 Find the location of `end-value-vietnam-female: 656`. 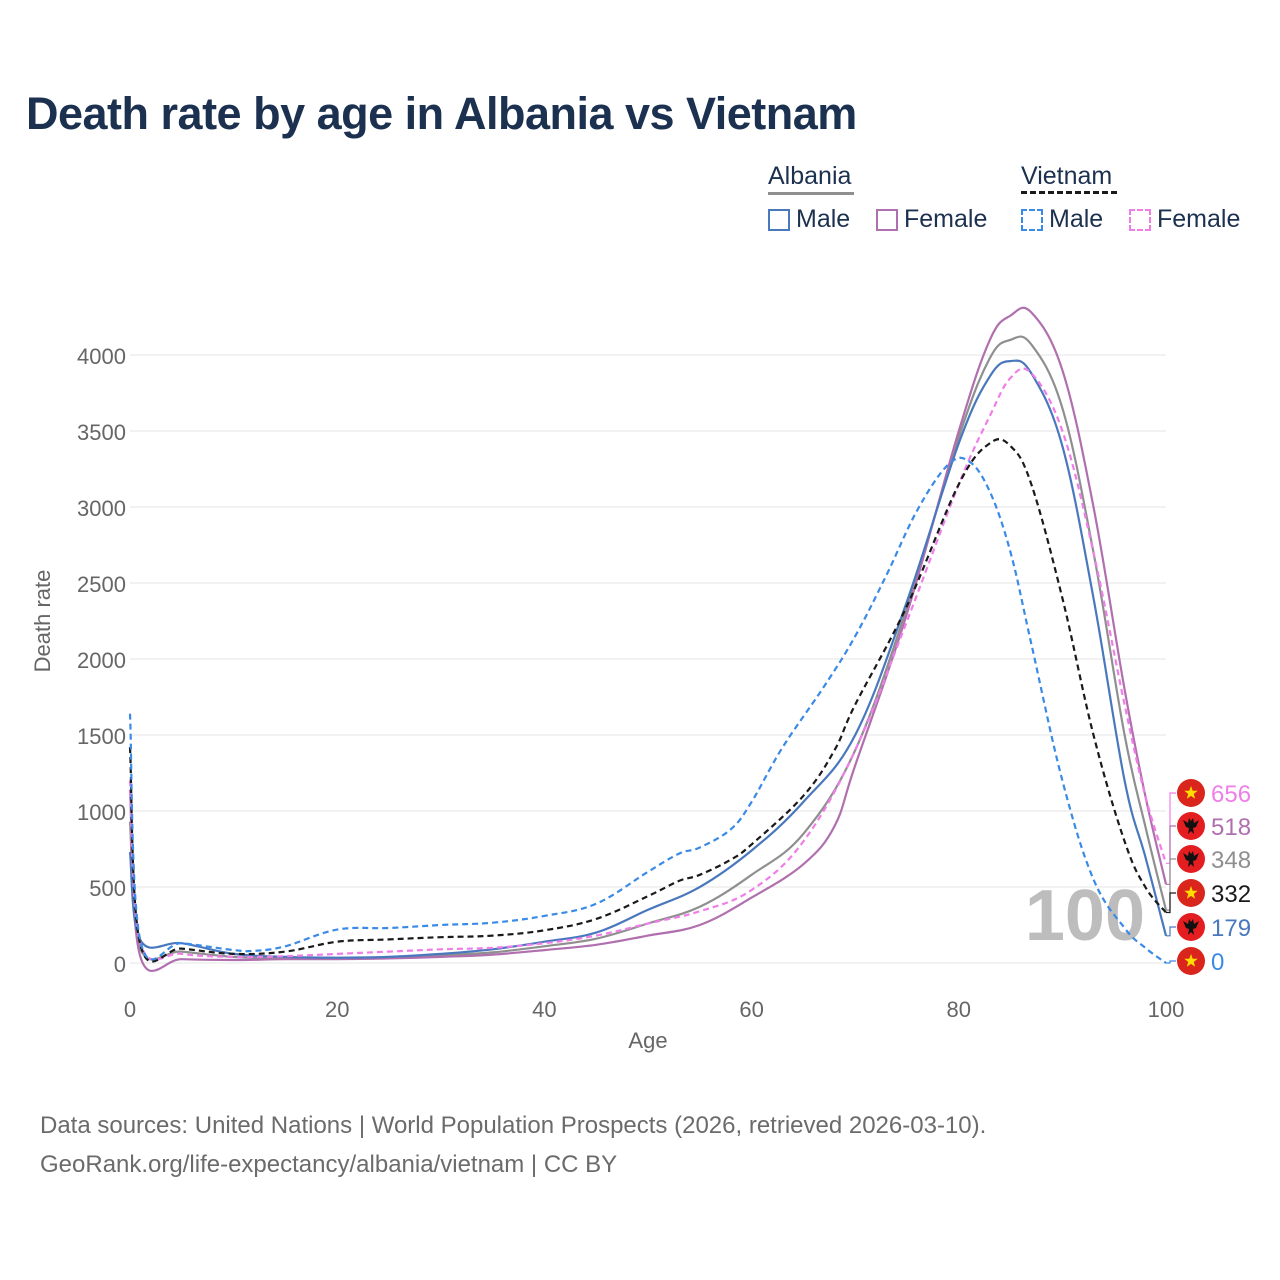

end-value-vietnam-female: 656 is located at coordinates (1231, 794).